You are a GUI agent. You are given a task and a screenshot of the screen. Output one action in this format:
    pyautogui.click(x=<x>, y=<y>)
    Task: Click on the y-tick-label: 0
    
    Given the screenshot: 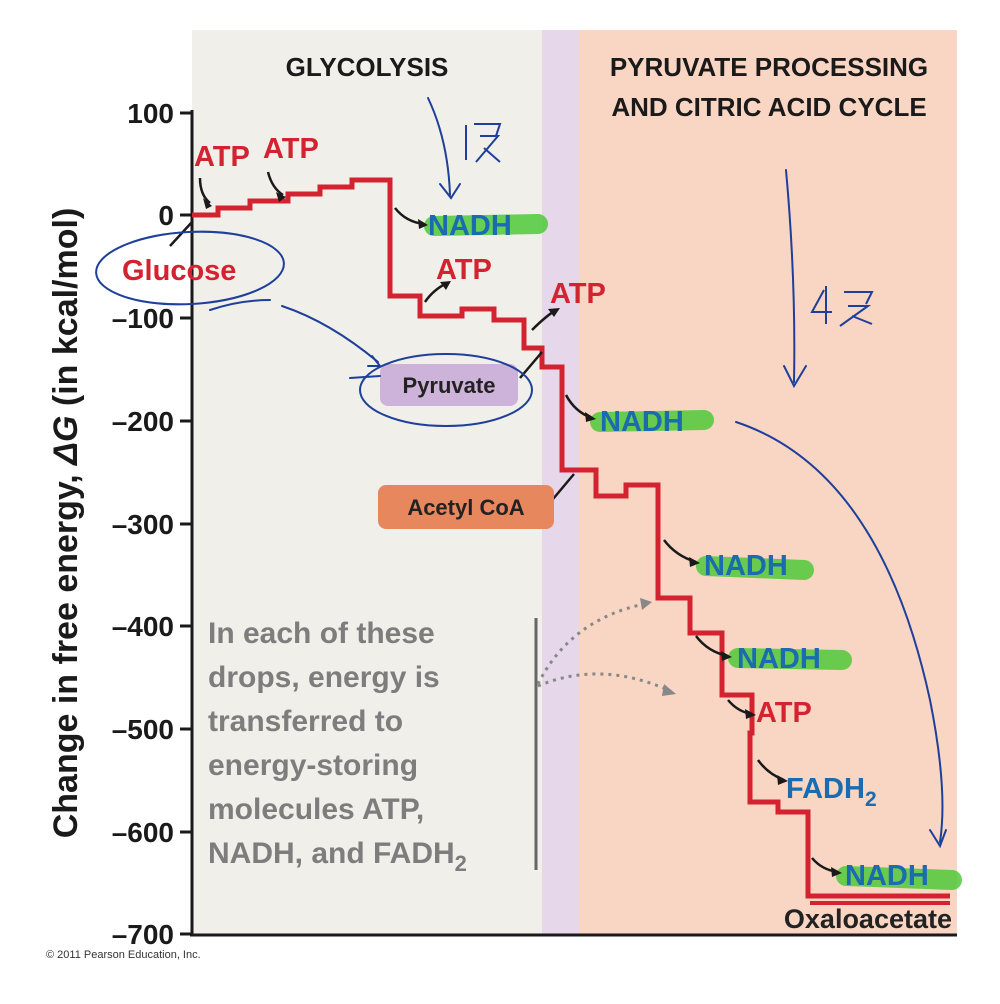 What is the action you would take?
    pyautogui.click(x=166, y=215)
    